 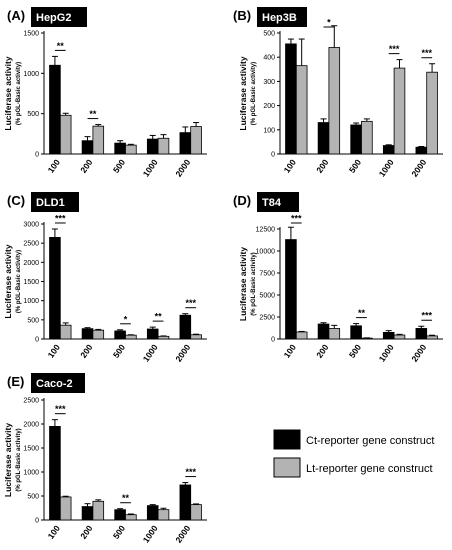 I want to click on panel-letter: (D), so click(x=242, y=200).